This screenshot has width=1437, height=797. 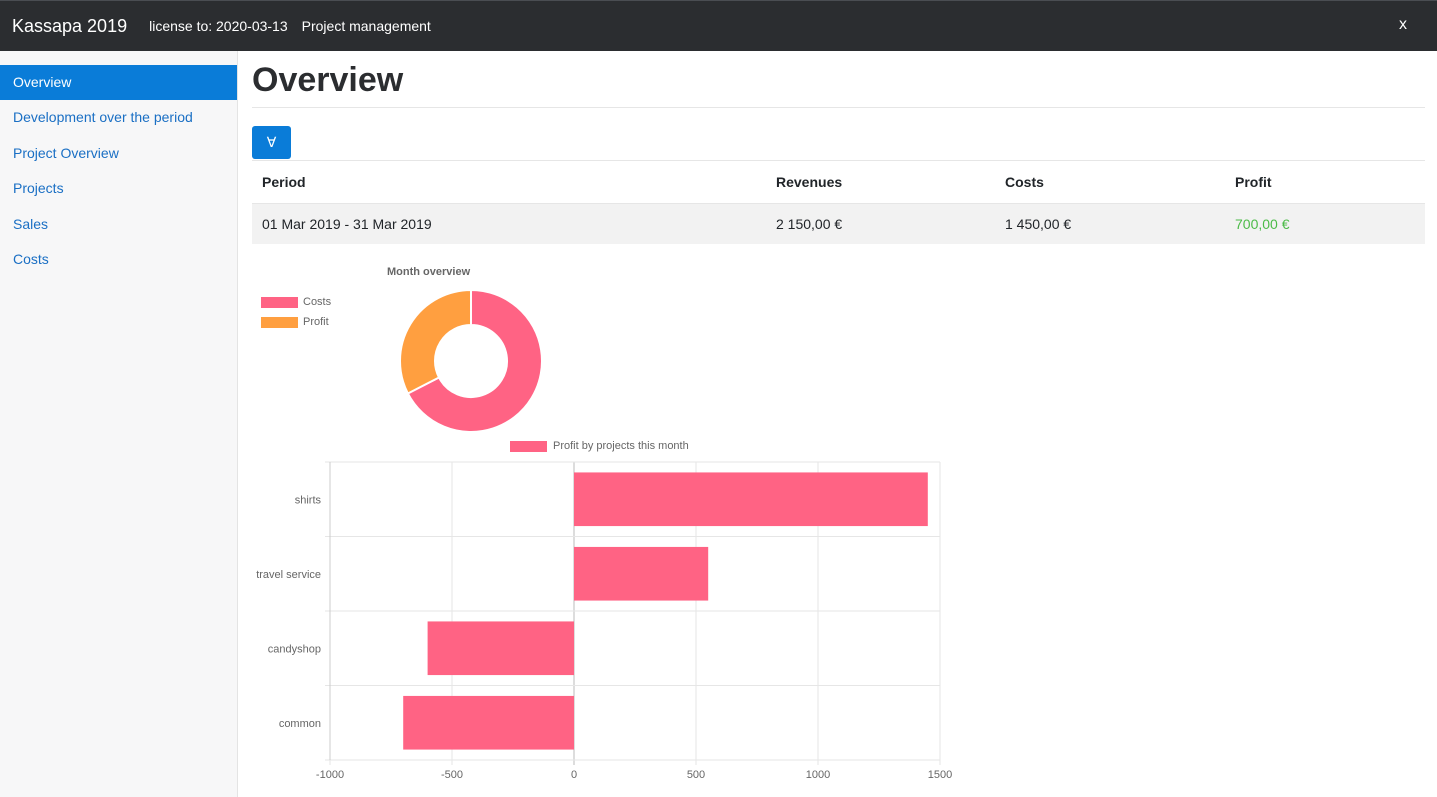 I want to click on donut-title: Month overview, so click(x=429, y=272).